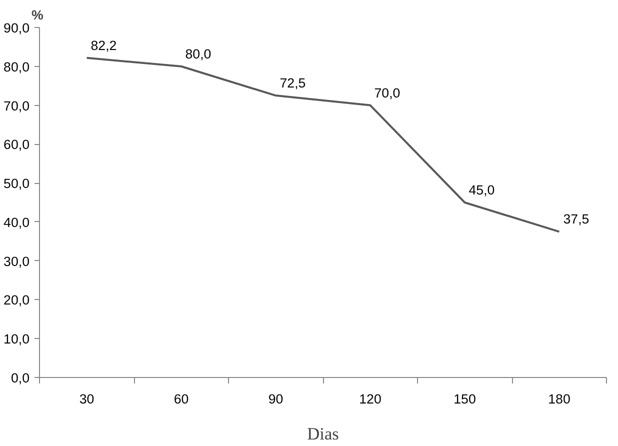 The width and height of the screenshot is (618, 446). Describe the element at coordinates (17, 184) in the screenshot. I see `y-tick-label: 50,0` at that location.